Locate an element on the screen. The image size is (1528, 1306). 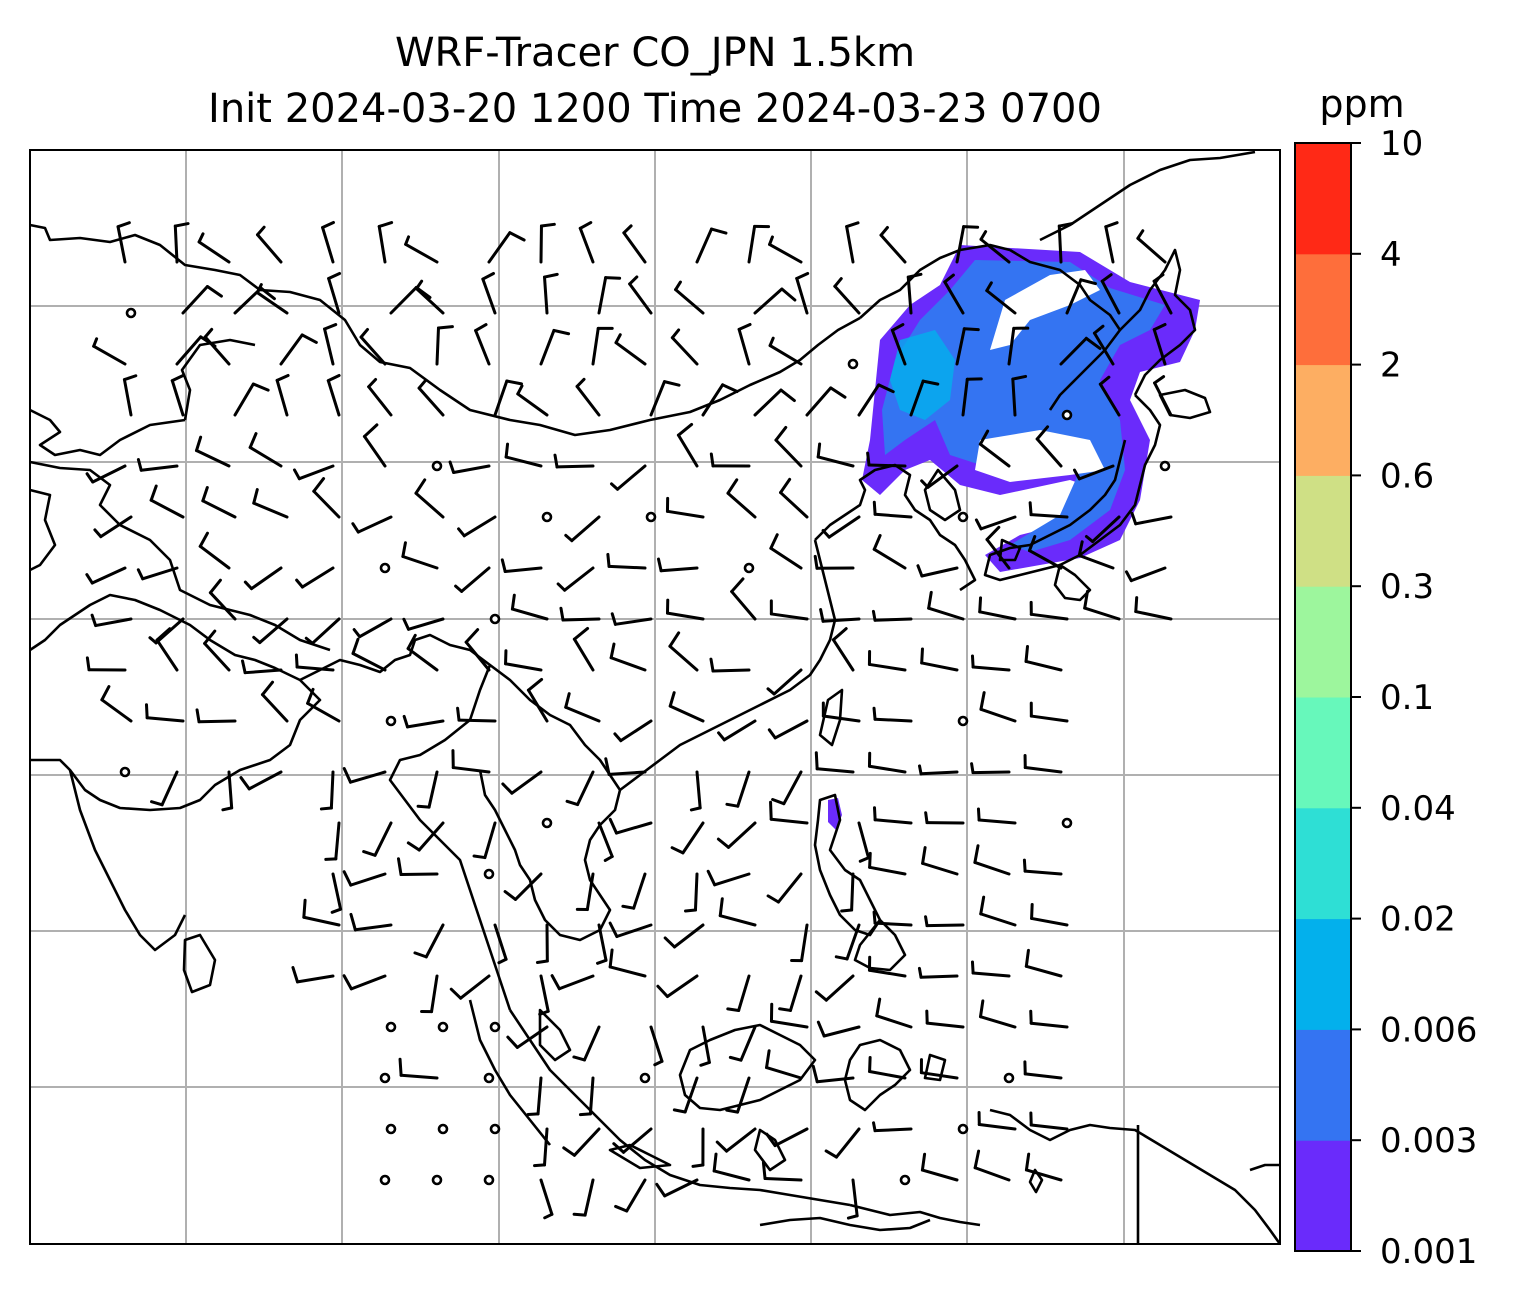
colorbar-tick-label: 4 is located at coordinates (1391, 255).